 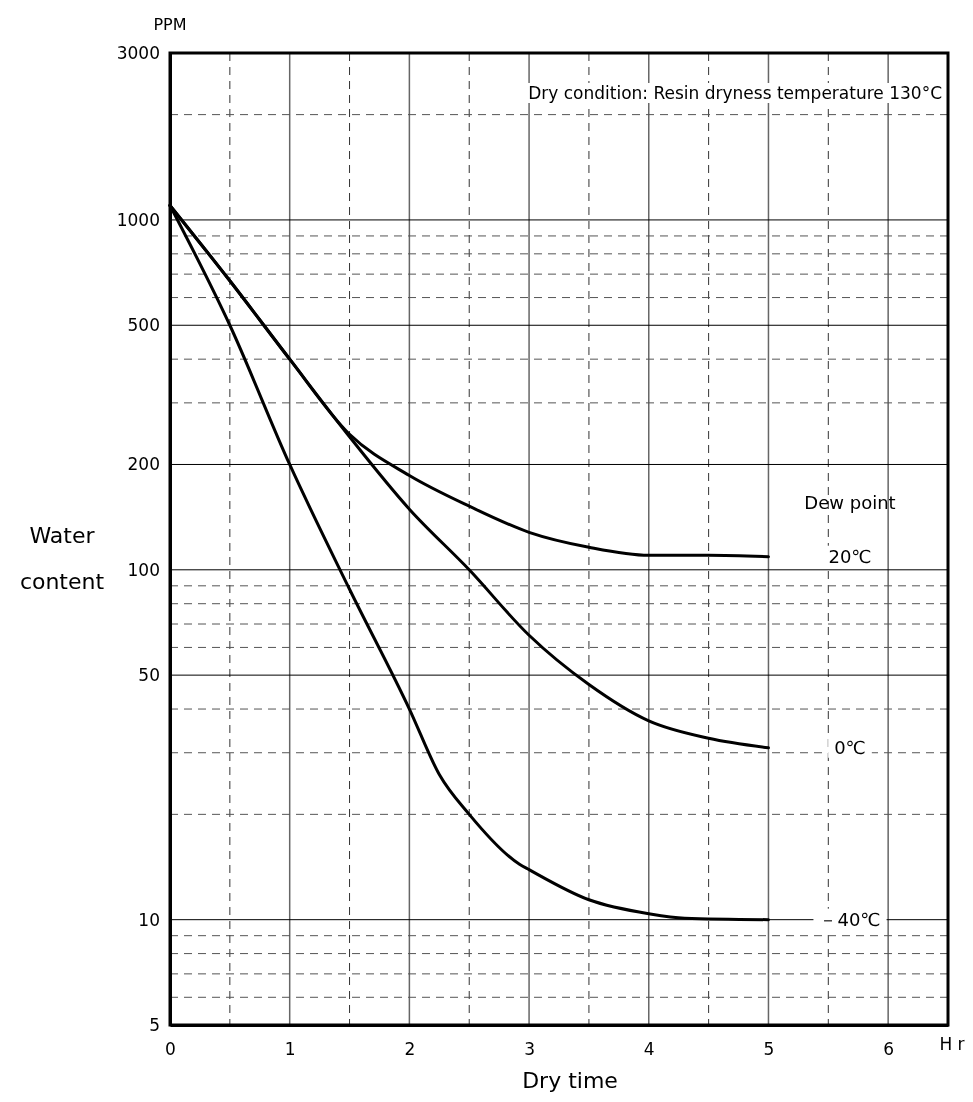 I want to click on y-tick-label: 50, so click(x=149, y=675).